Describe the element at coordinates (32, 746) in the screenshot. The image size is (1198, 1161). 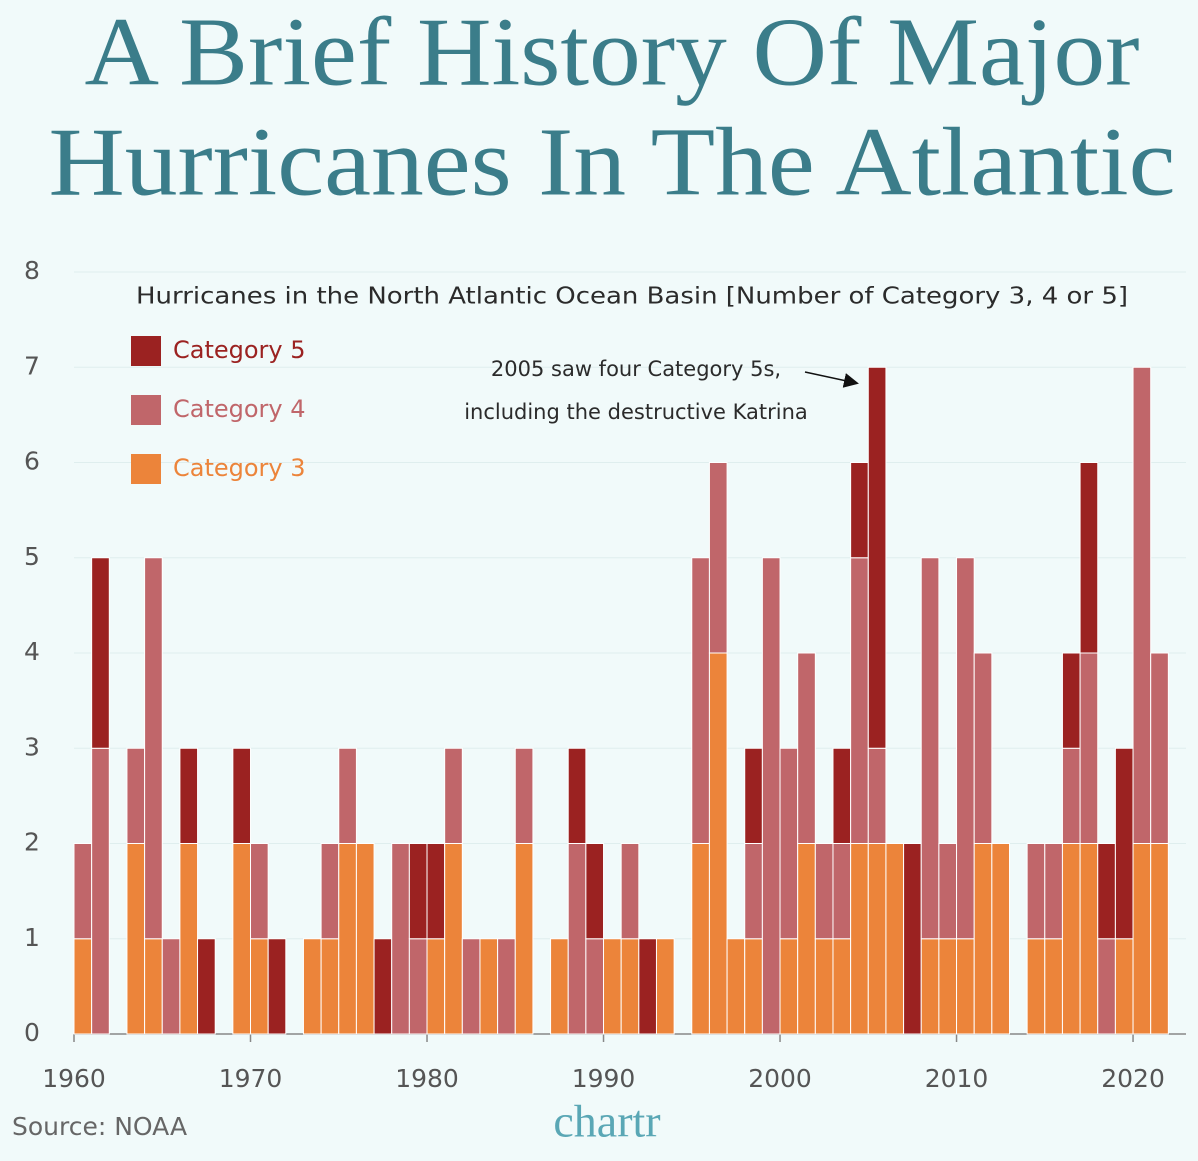
I see `y-tick-label: 3` at that location.